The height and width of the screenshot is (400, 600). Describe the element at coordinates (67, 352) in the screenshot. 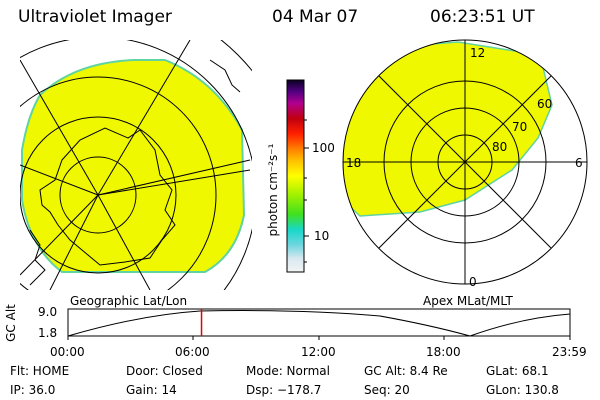

I see `x-tick-0000: 00:00` at that location.